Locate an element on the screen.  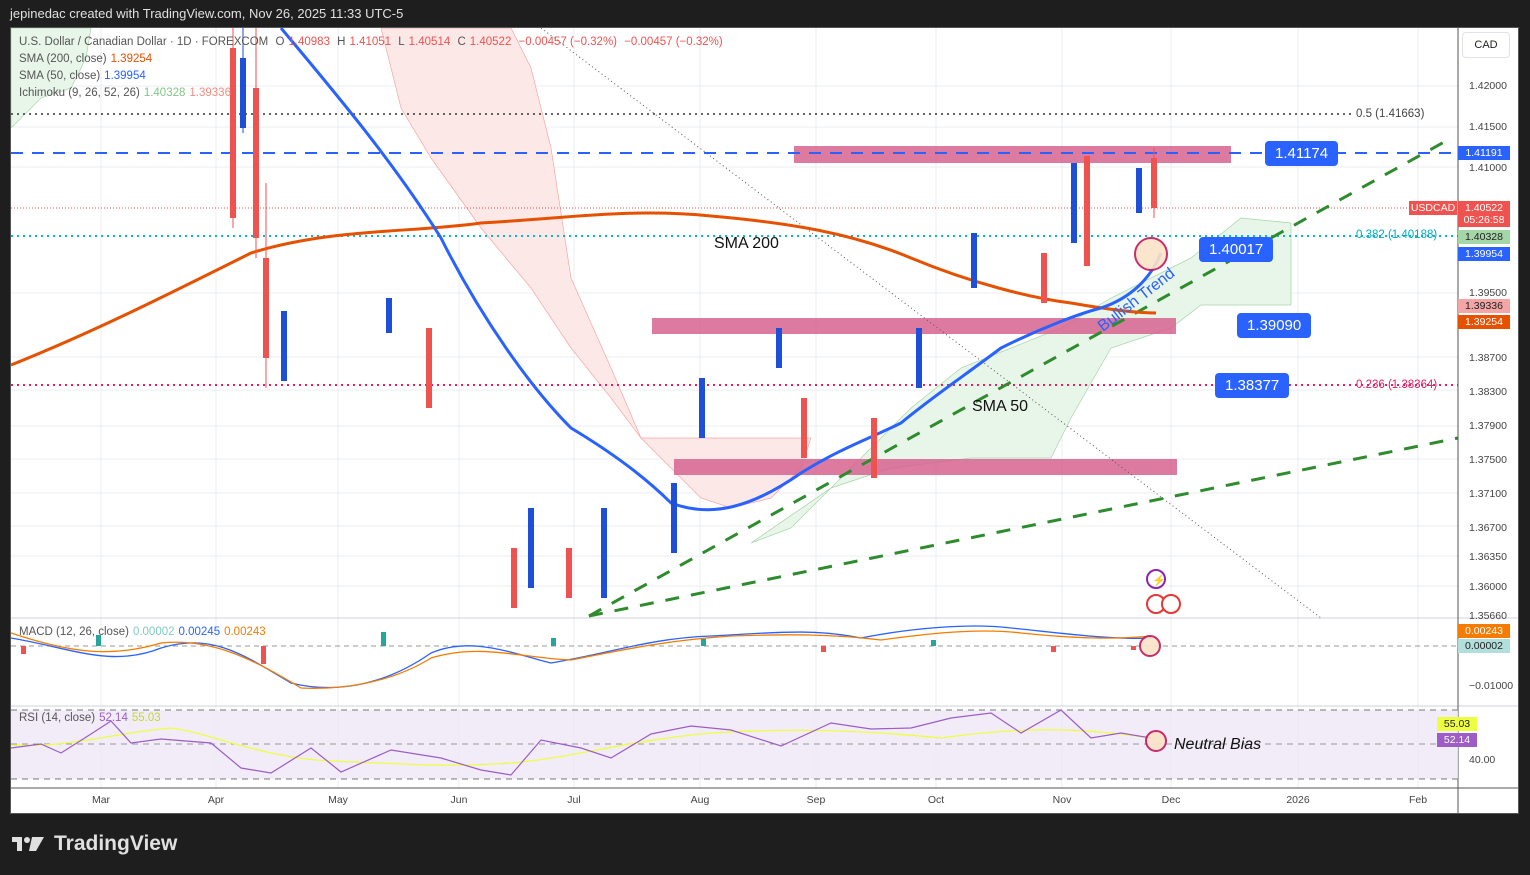
price-tick: 1.39500 is located at coordinates (1488, 293).